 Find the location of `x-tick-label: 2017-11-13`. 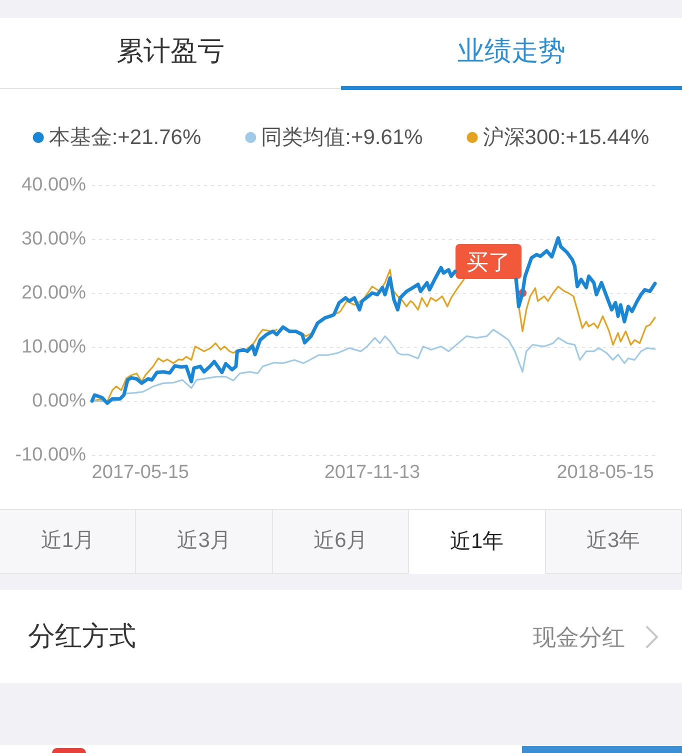

x-tick-label: 2017-11-13 is located at coordinates (372, 472).